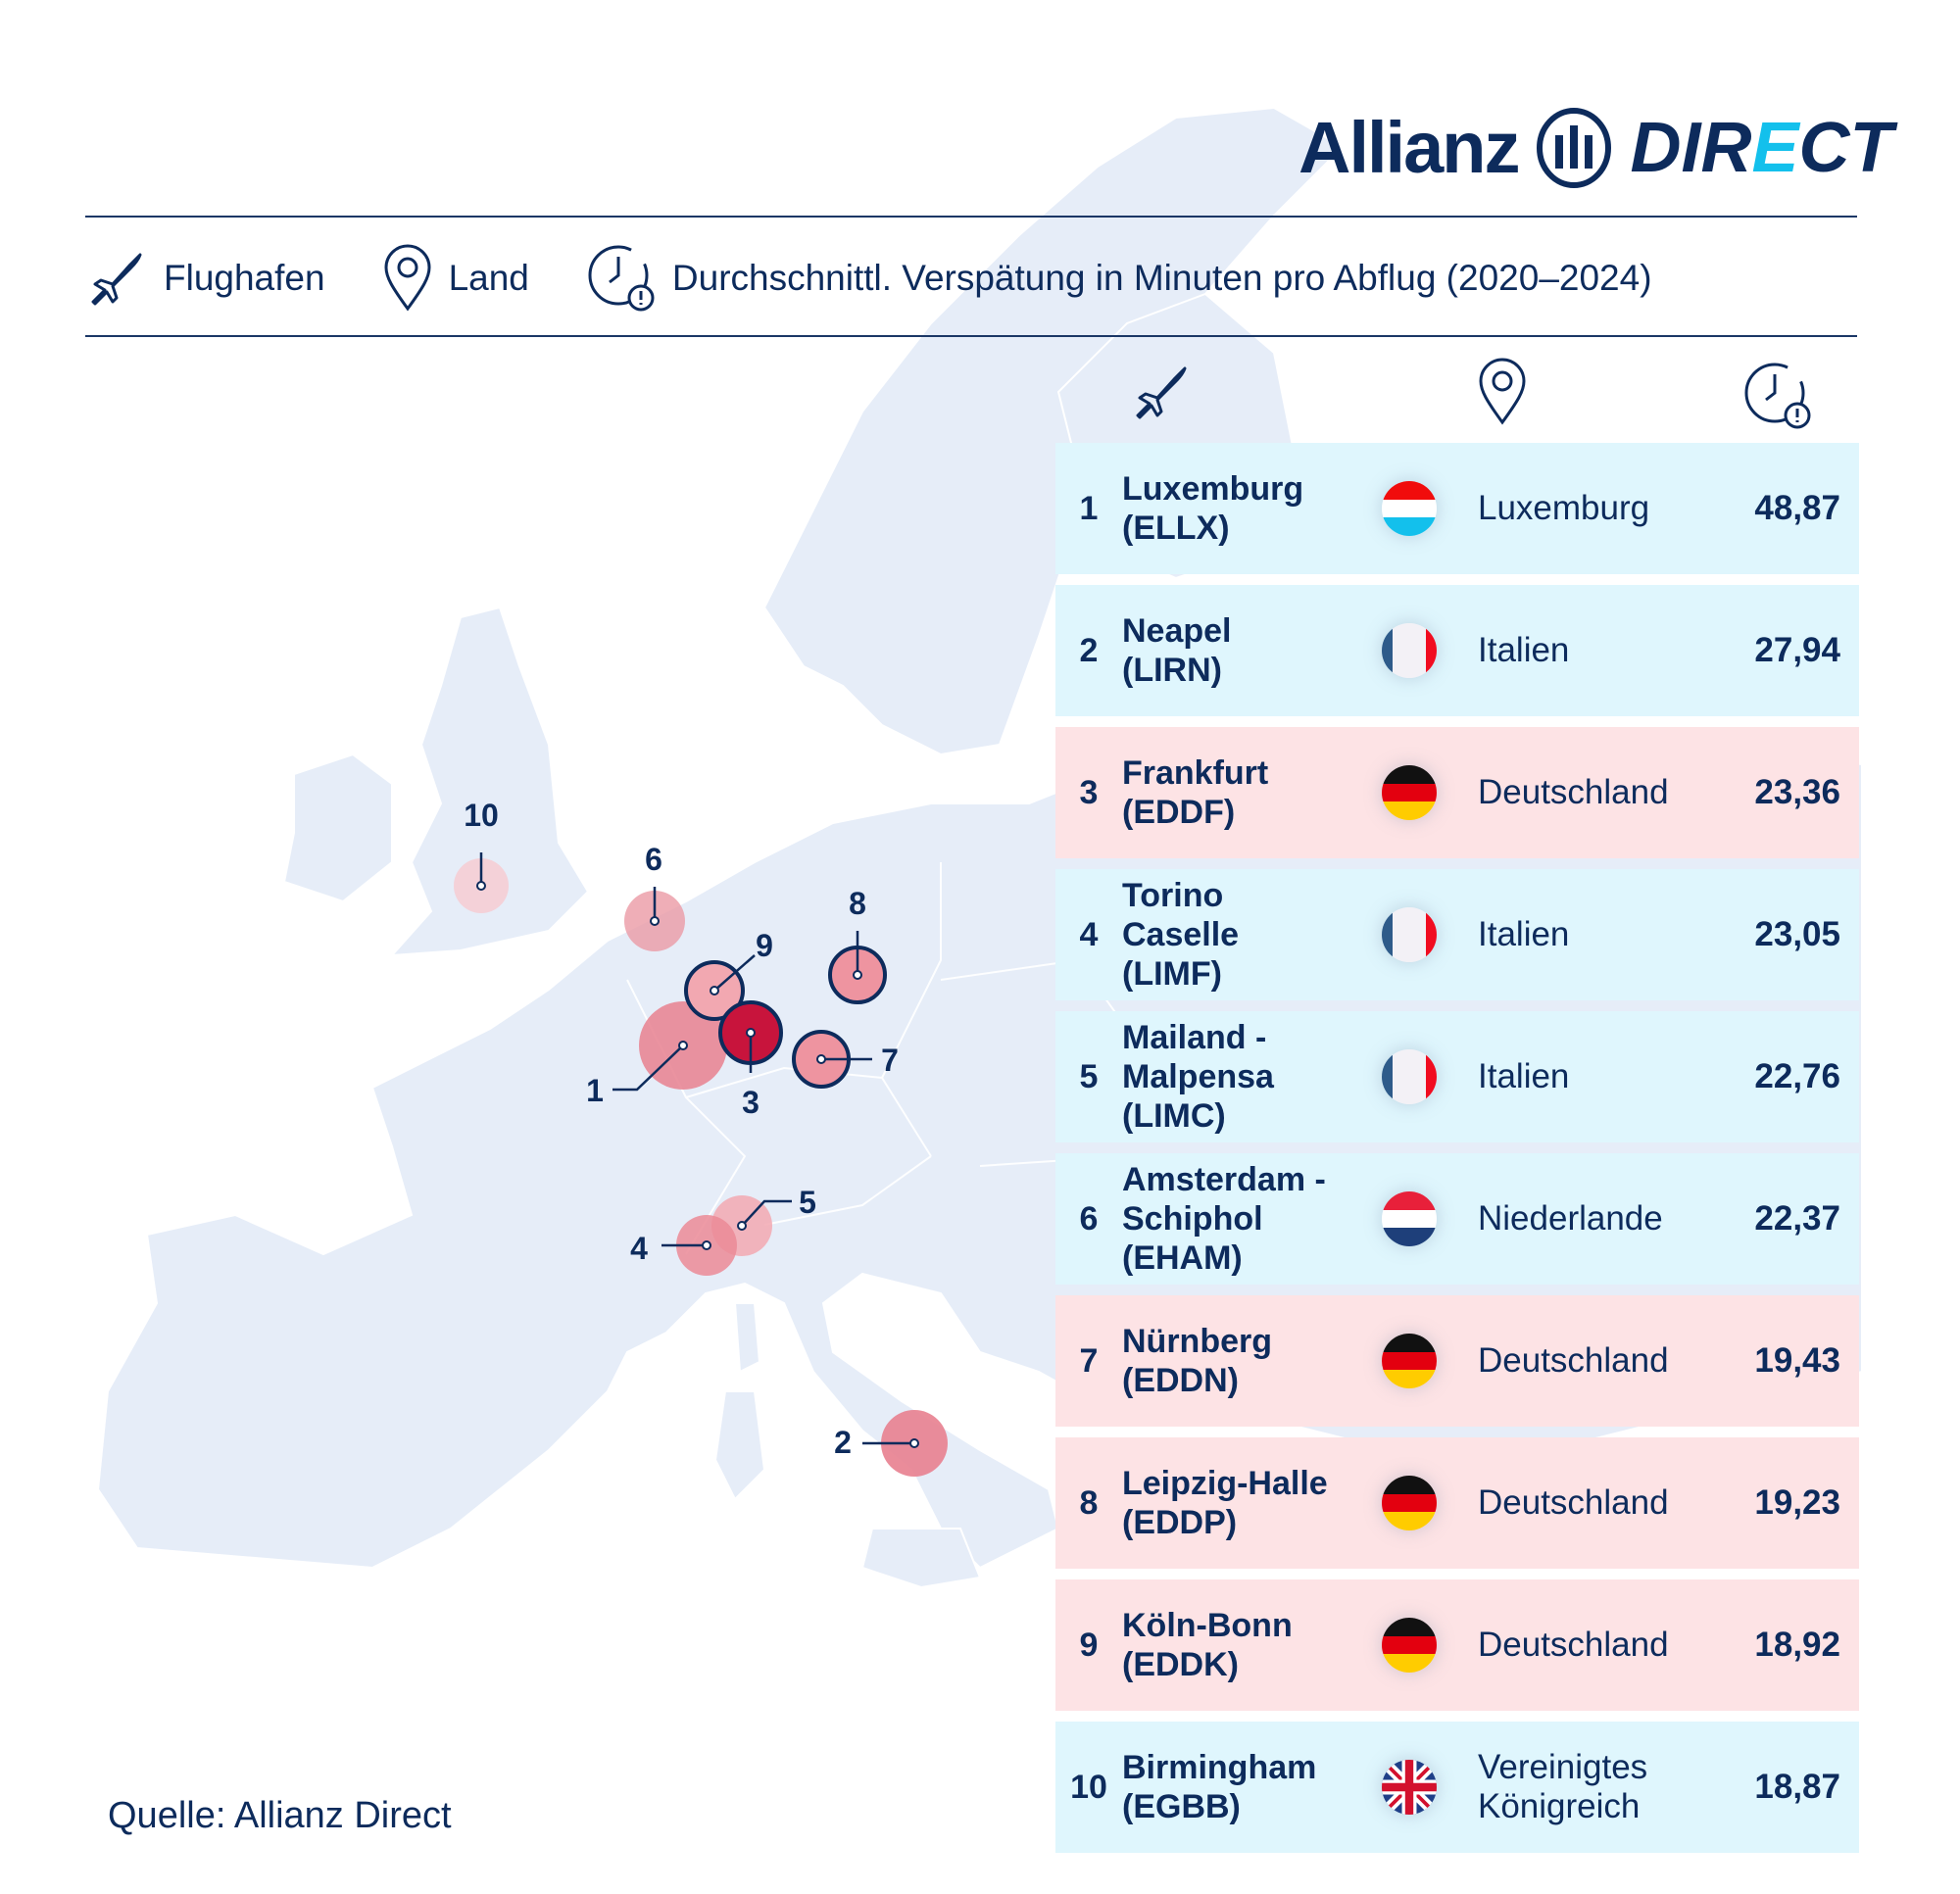  I want to click on delay-value: 23,36, so click(1797, 792).